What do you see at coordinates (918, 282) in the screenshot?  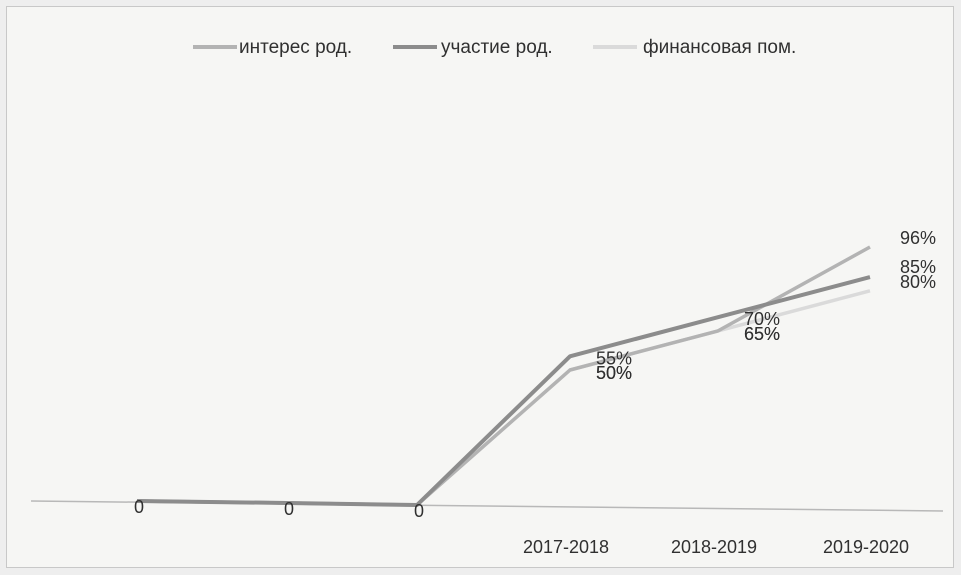 I see `data-label: 80%` at bounding box center [918, 282].